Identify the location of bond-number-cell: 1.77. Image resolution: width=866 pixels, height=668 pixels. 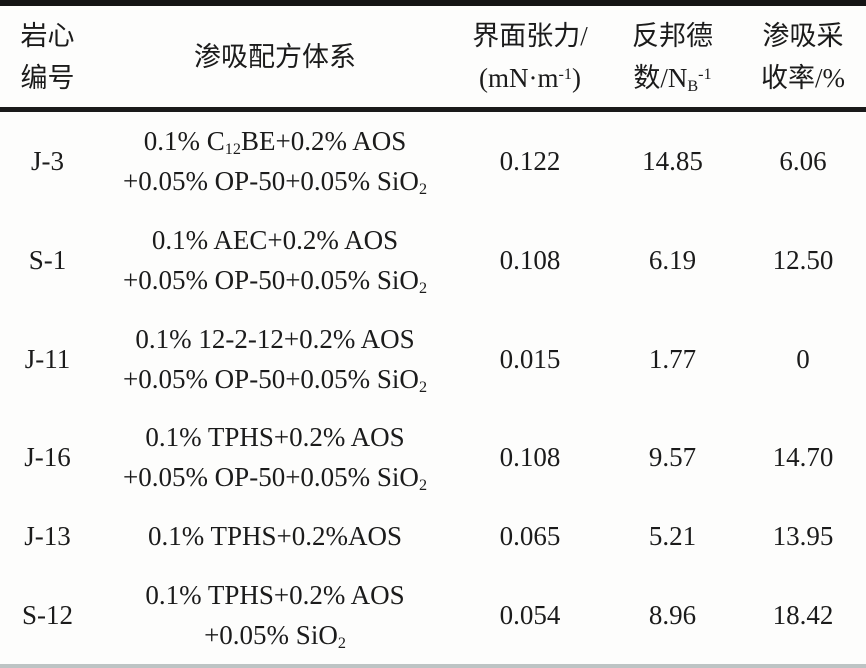
(672, 359).